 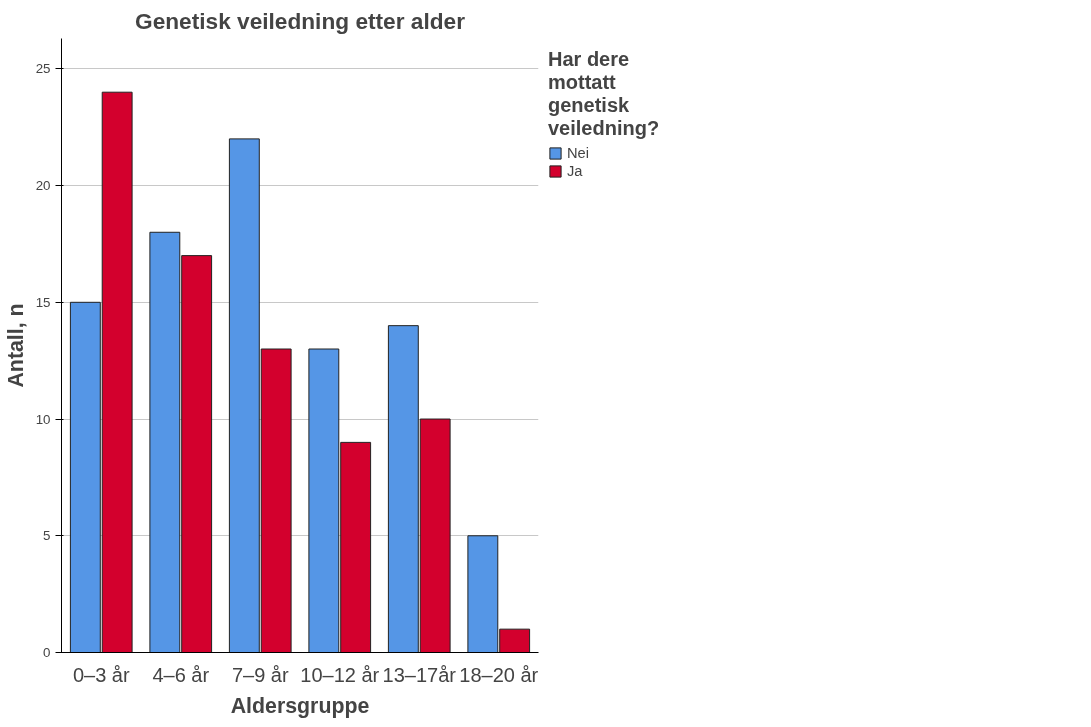 I want to click on legend-label: Ja, so click(x=575, y=171).